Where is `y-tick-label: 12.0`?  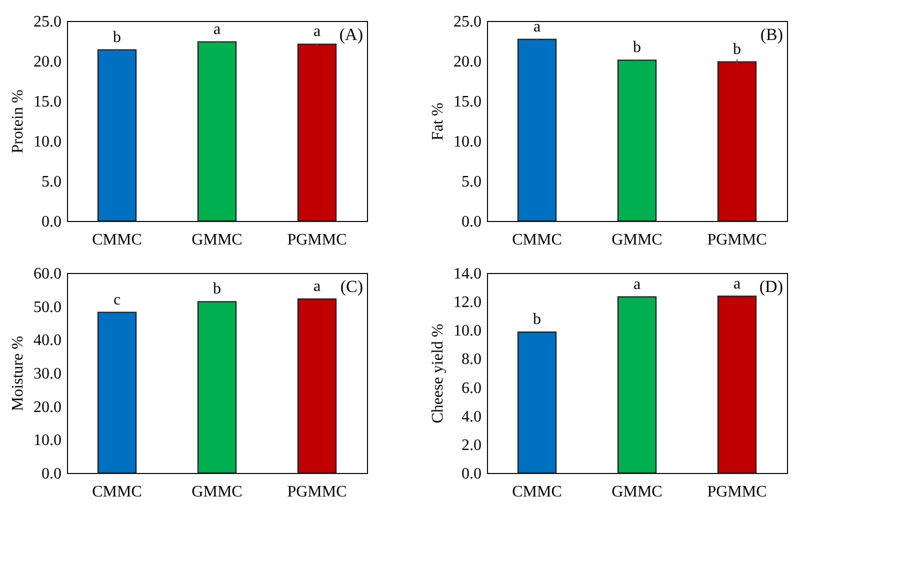
y-tick-label: 12.0 is located at coordinates (468, 303).